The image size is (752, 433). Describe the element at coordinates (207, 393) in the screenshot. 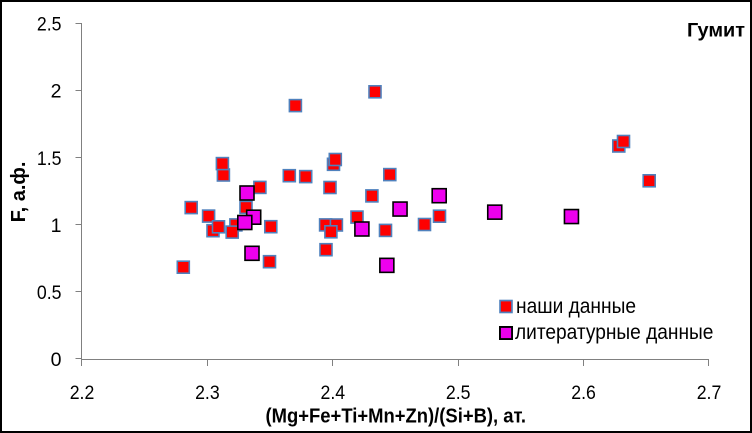

I see `svg-text: 2.3` at that location.